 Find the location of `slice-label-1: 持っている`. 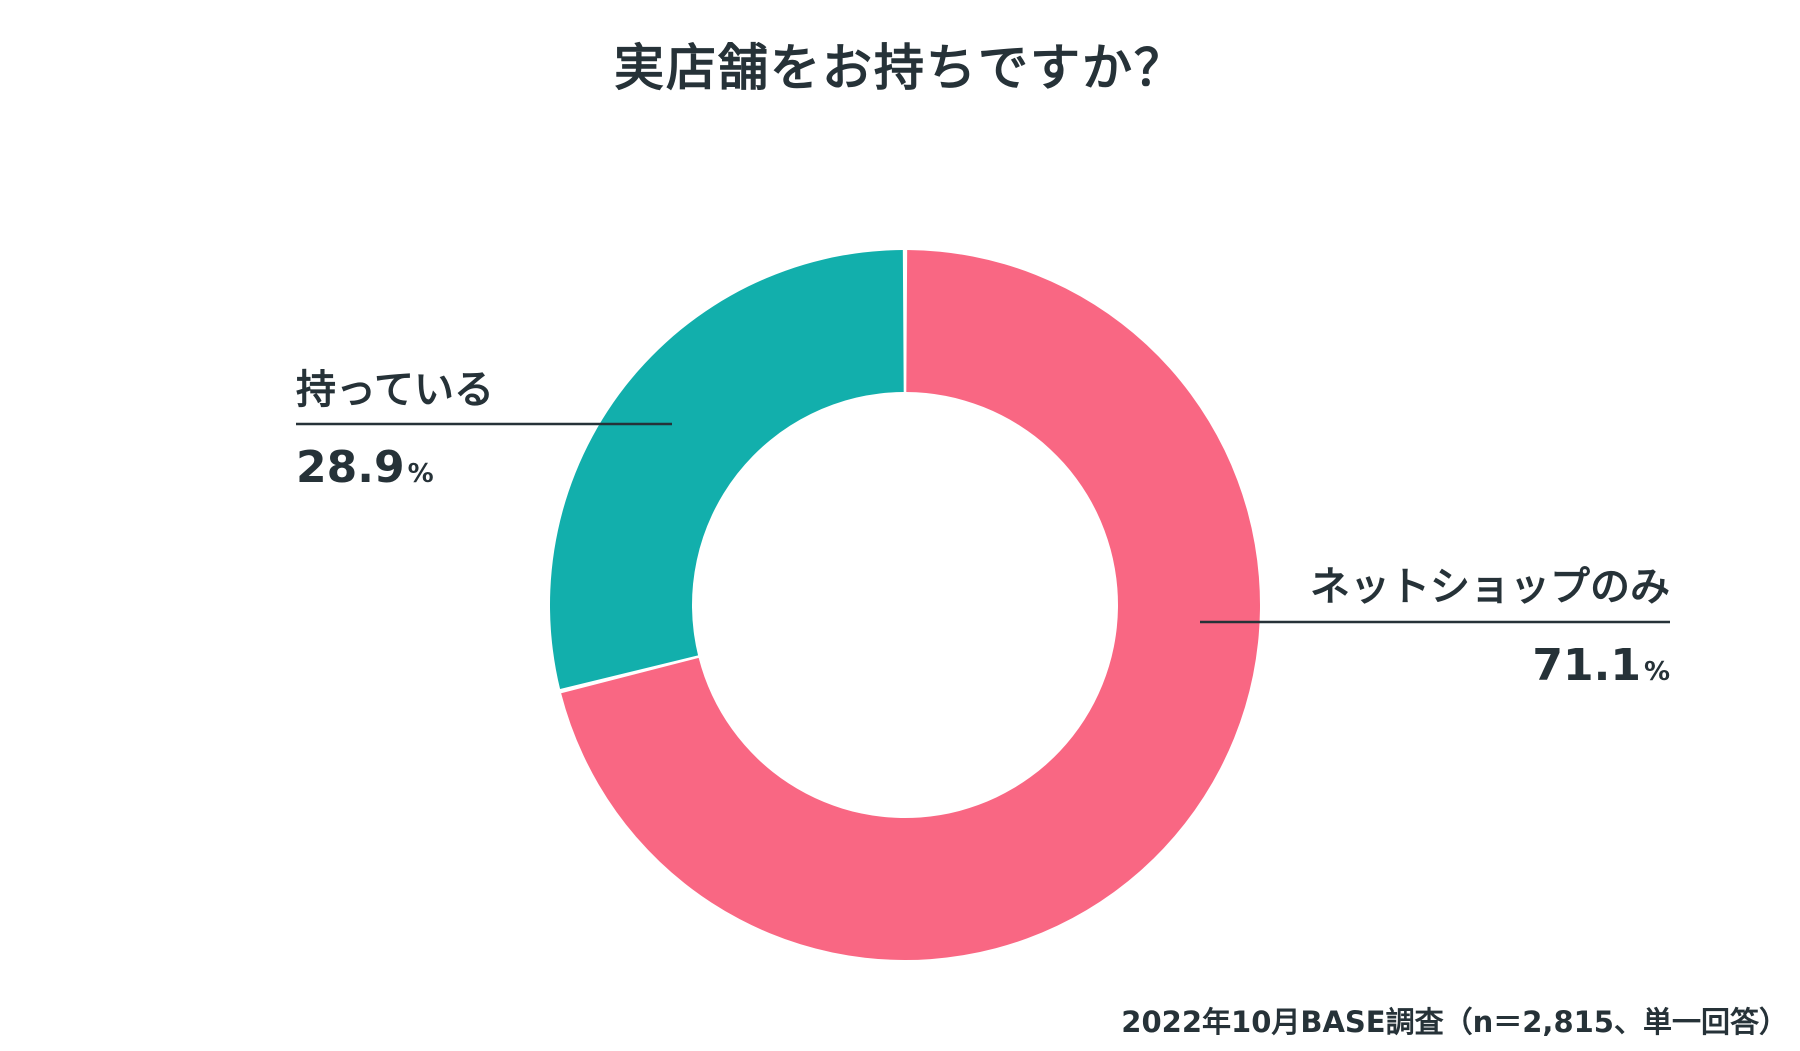

slice-label-1: 持っている is located at coordinates (395, 390).